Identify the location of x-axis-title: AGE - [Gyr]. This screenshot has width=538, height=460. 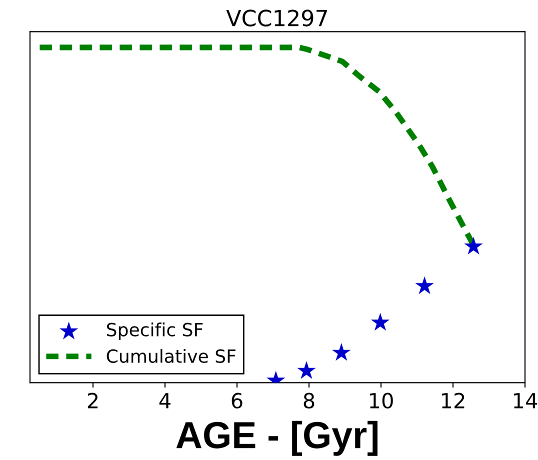
(277, 438).